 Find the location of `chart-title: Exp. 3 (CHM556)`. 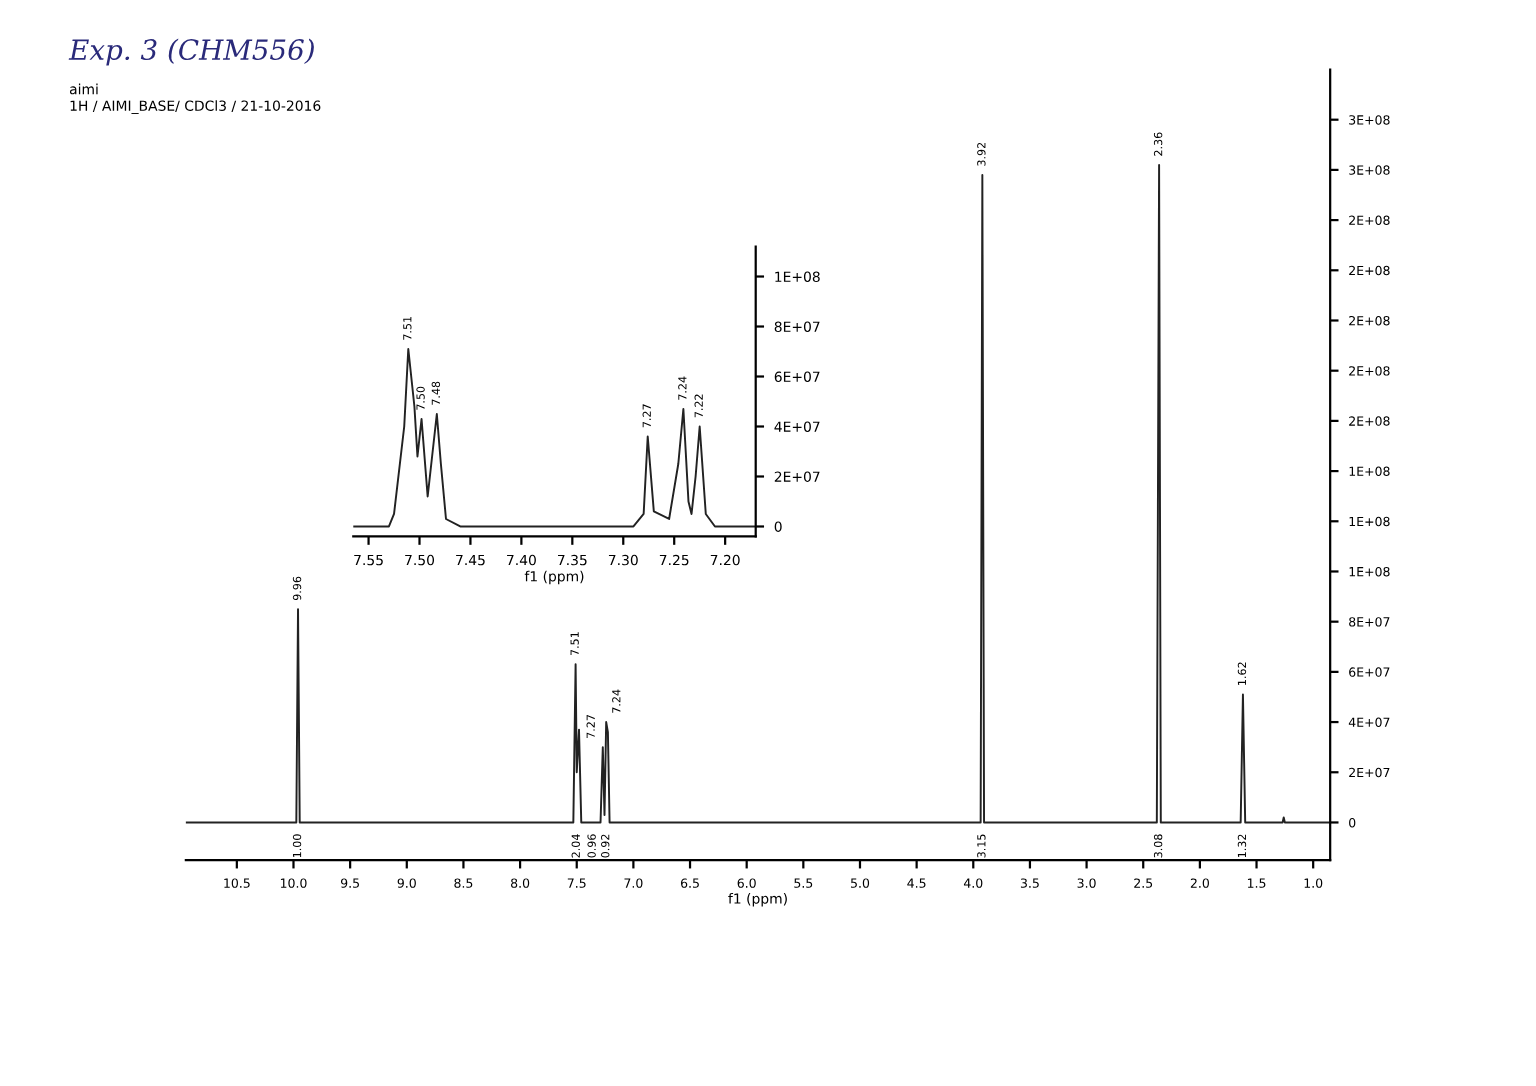

chart-title: Exp. 3 (CHM556) is located at coordinates (191, 52).